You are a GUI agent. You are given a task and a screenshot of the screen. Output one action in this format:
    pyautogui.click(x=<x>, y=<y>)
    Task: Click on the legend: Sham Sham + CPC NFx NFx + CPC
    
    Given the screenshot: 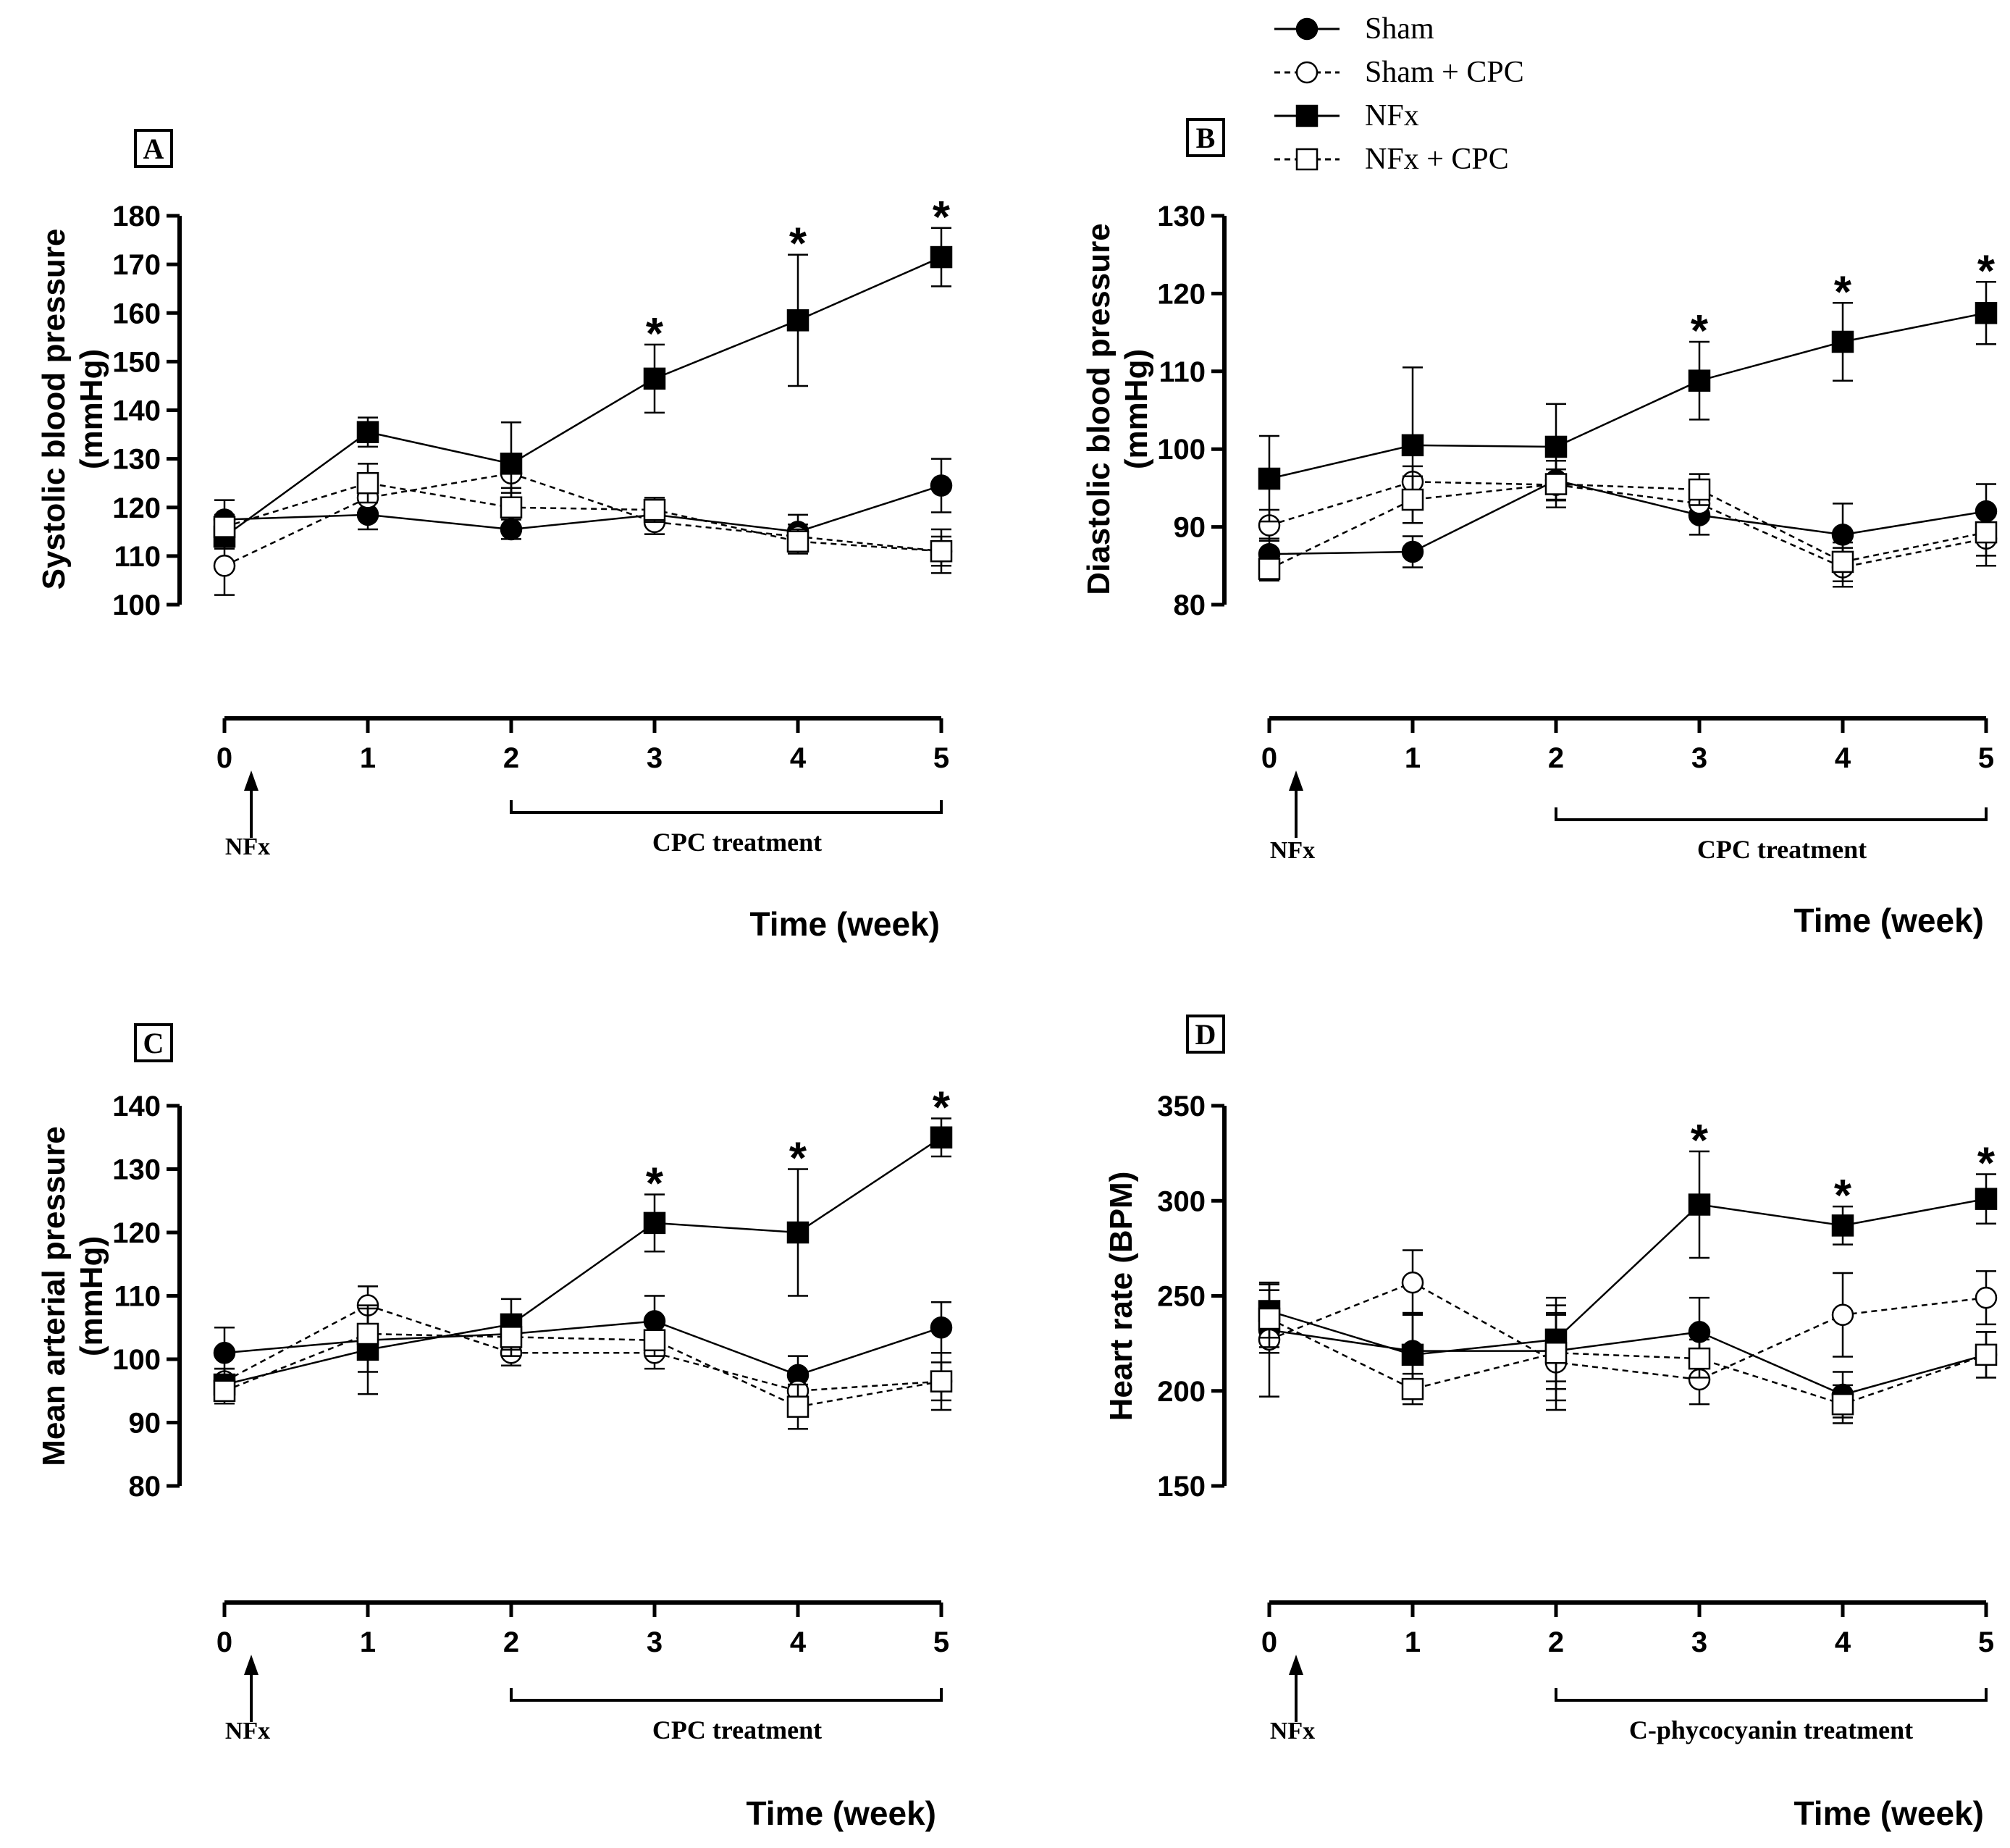 What is the action you would take?
    pyautogui.click(x=1399, y=94)
    